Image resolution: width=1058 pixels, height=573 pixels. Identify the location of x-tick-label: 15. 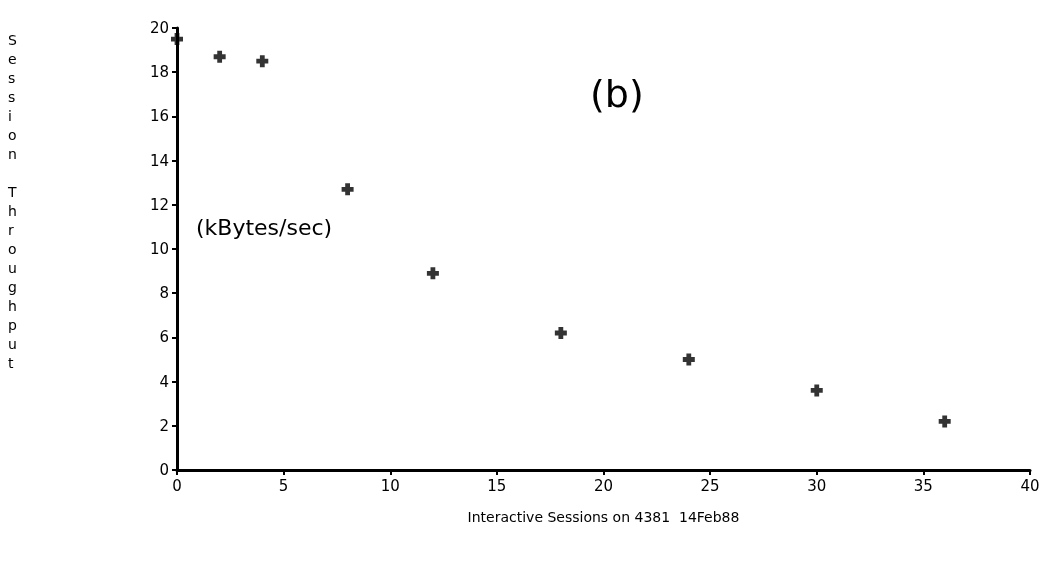
(497, 485).